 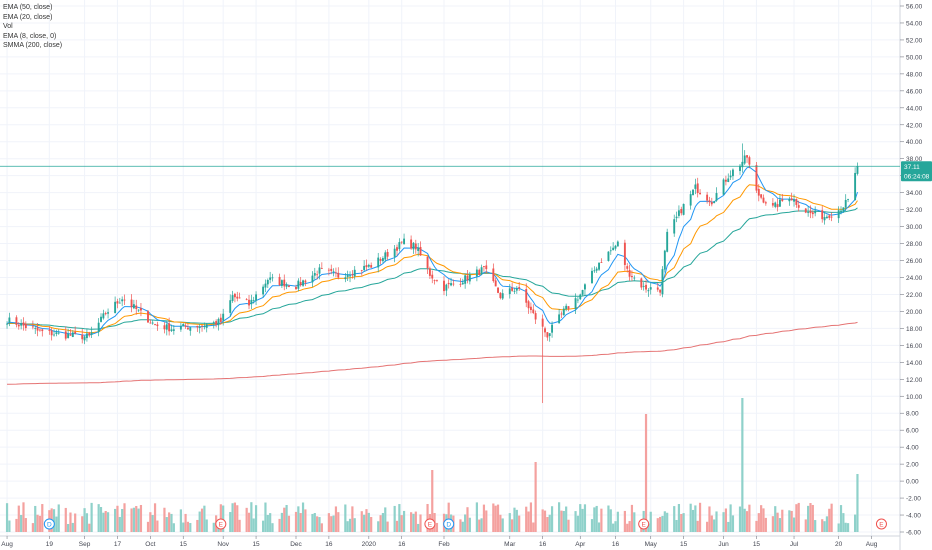 What do you see at coordinates (723, 544) in the screenshot?
I see `x-tick-label: Jun` at bounding box center [723, 544].